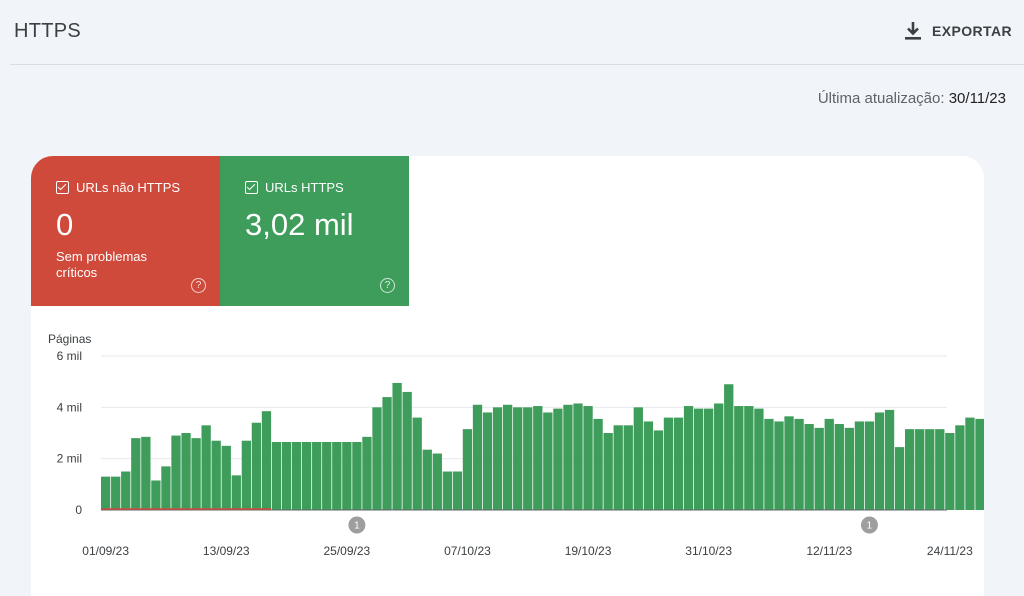  What do you see at coordinates (829, 551) in the screenshot?
I see `x-tick-label: 12/11/23` at bounding box center [829, 551].